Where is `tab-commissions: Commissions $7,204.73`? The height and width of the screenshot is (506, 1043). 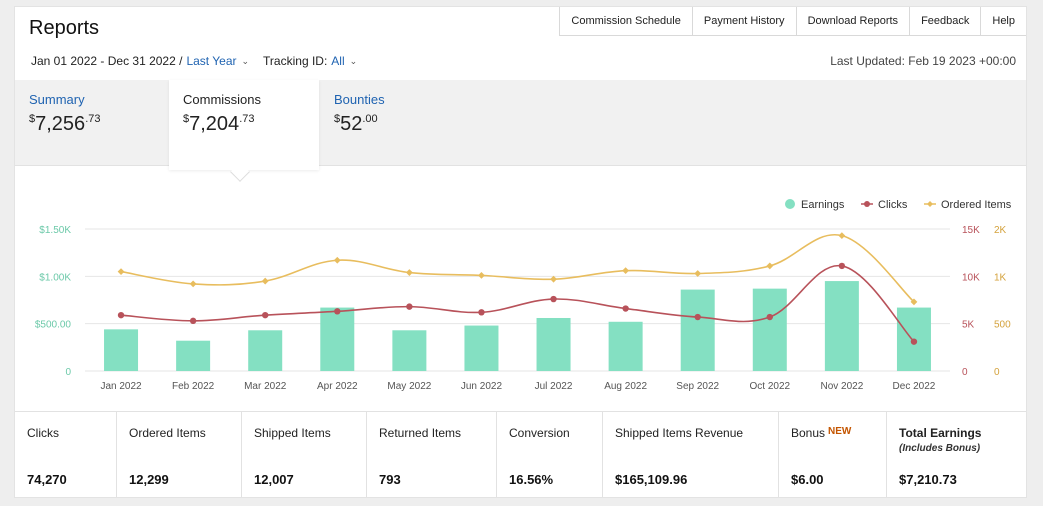
tab-commissions: Commissions $7,204.73 is located at coordinates (244, 125).